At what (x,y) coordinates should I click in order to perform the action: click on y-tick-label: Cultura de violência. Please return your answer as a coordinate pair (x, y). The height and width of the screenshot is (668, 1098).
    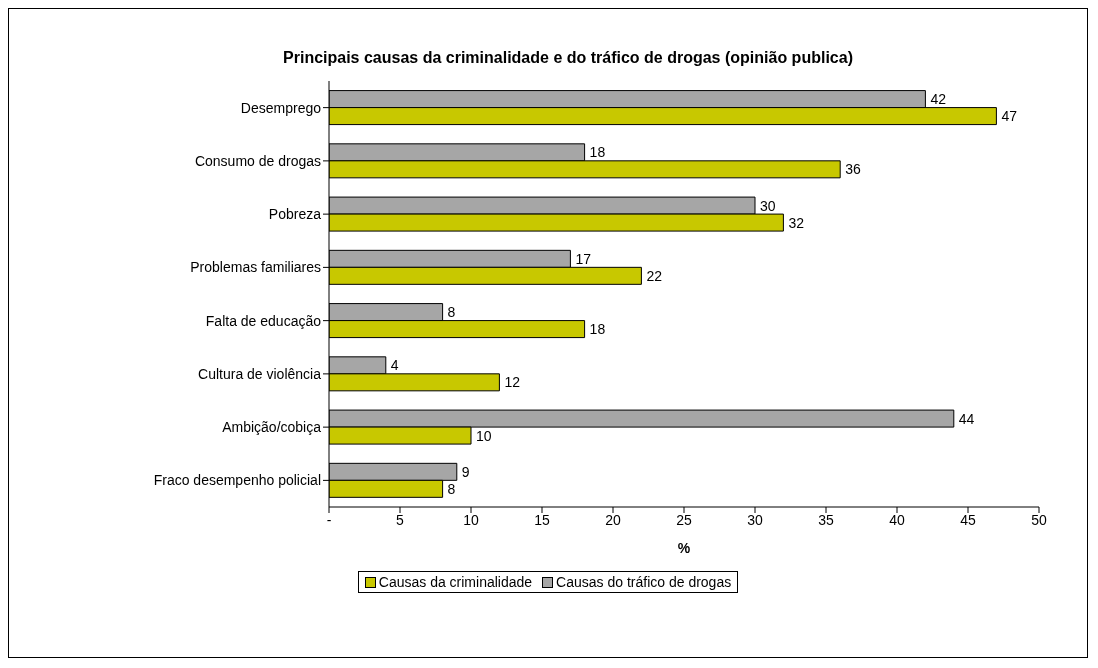
    Looking at the image, I should click on (260, 373).